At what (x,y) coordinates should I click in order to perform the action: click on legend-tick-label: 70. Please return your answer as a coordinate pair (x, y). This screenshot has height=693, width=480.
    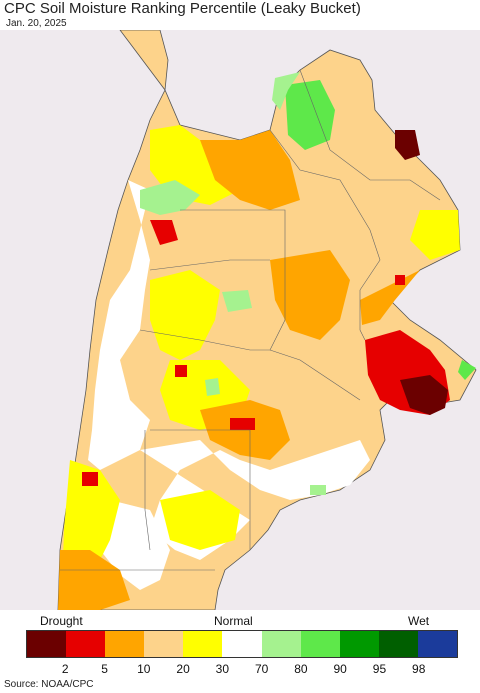
    Looking at the image, I should click on (261, 669).